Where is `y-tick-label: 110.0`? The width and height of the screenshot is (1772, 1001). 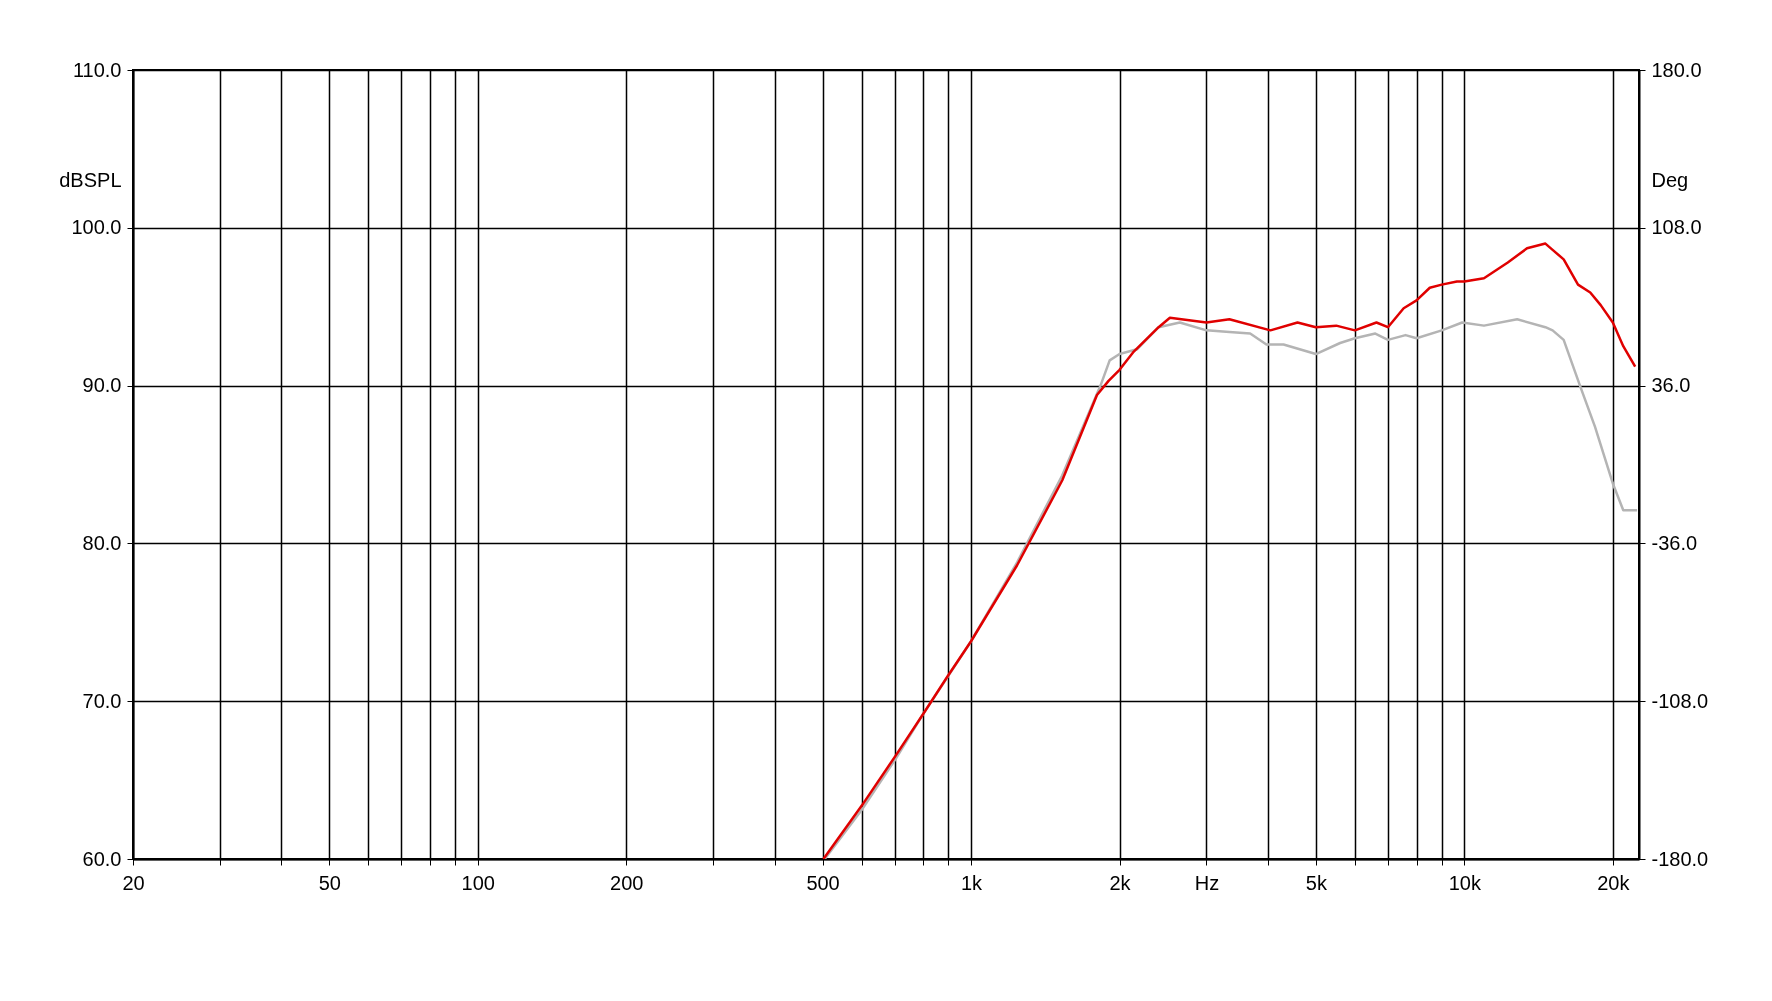
y-tick-label: 110.0 is located at coordinates (97, 69).